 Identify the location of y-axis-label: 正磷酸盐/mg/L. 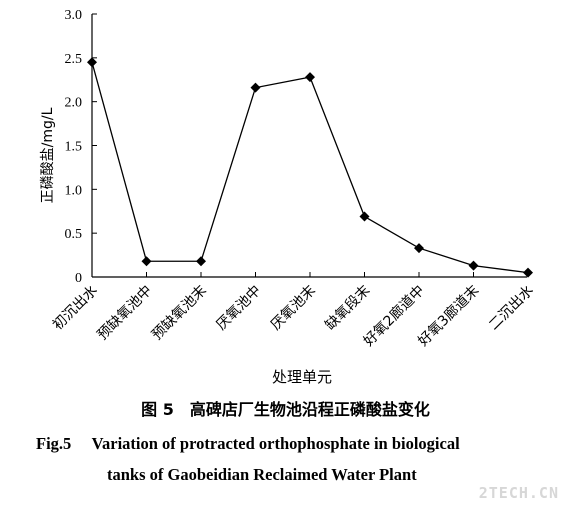
(48, 155).